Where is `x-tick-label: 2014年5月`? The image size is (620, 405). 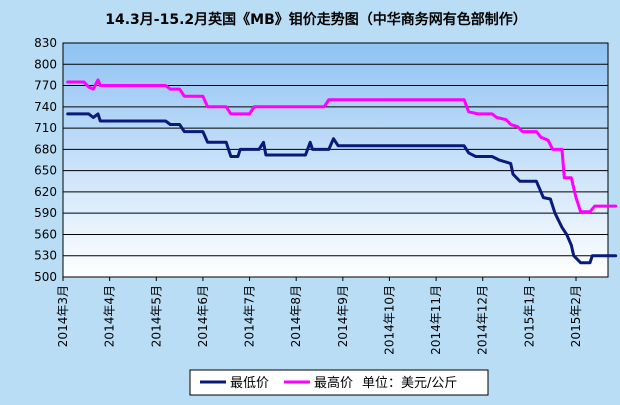 x-tick-label: 2014年5月 is located at coordinates (156, 316).